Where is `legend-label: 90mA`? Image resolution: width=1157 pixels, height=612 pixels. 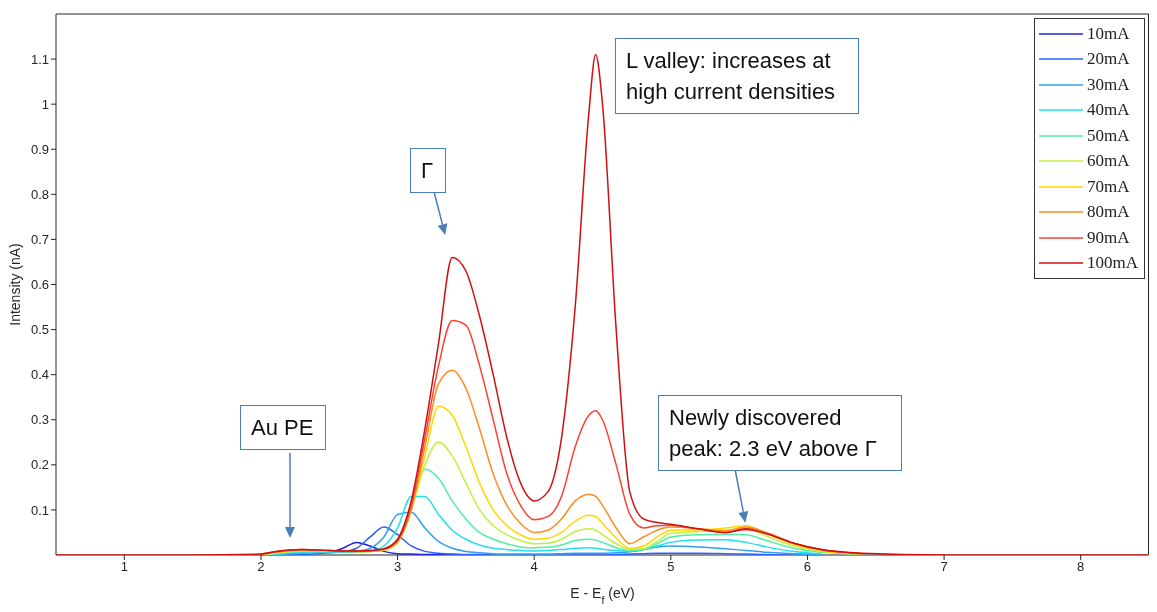
legend-label: 90mA is located at coordinates (1108, 237).